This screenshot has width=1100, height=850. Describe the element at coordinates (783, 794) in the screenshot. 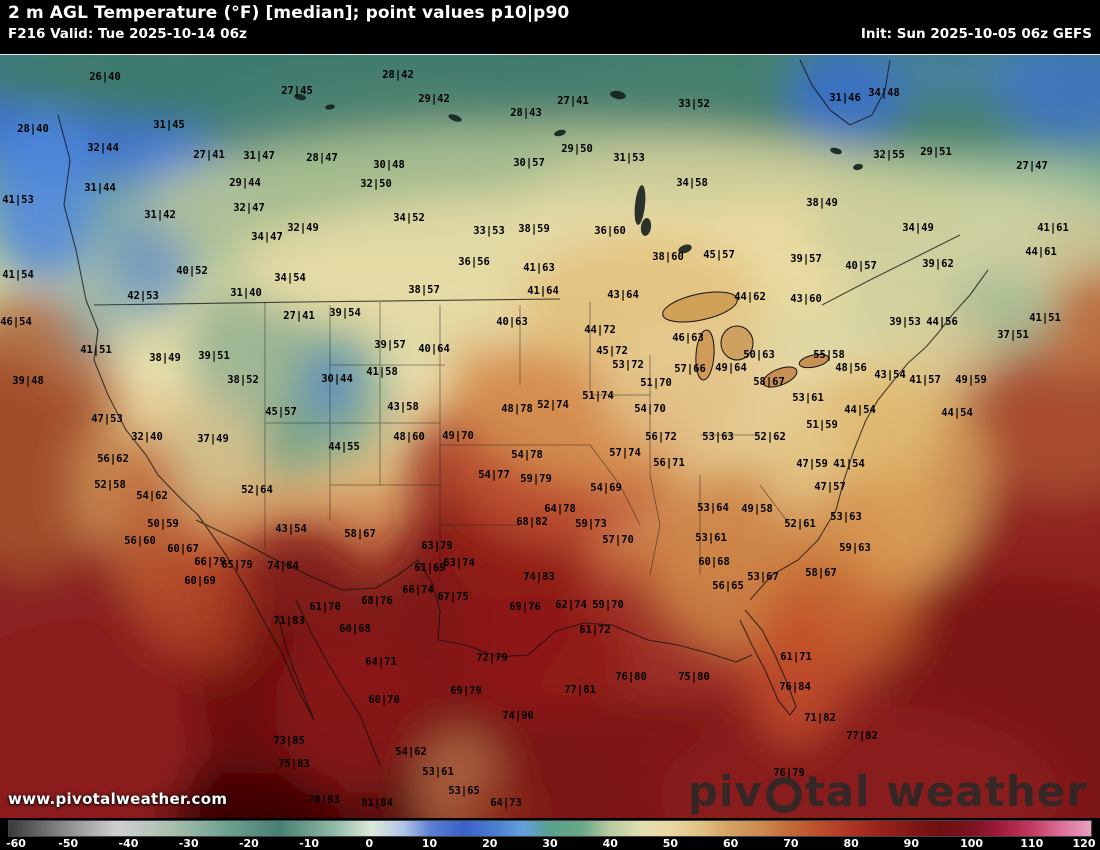

I see `brand-o-icon` at that location.